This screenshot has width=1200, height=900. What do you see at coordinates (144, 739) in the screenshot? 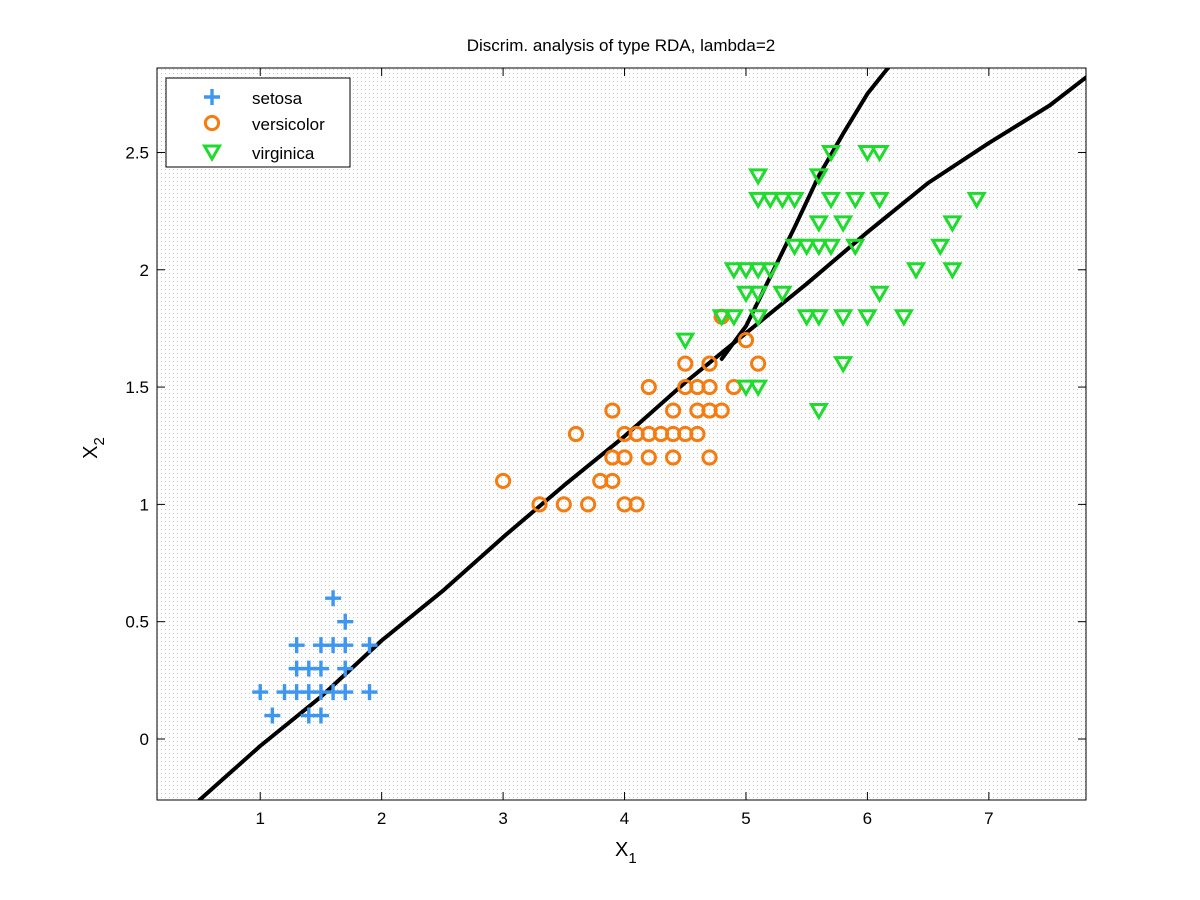
I see `y-tick-label: 0` at bounding box center [144, 739].